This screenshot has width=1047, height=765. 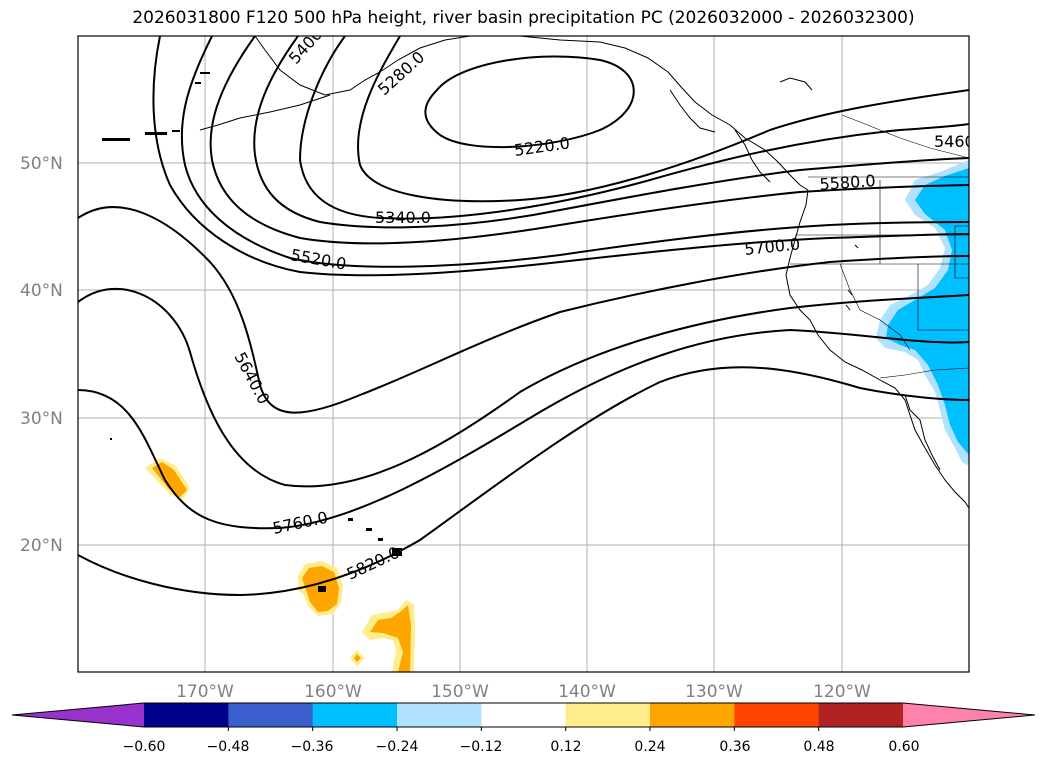 I want to click on longitude-labels: 170°W 160°W 150°W 140°W 130°W 120°W, so click(x=523, y=692).